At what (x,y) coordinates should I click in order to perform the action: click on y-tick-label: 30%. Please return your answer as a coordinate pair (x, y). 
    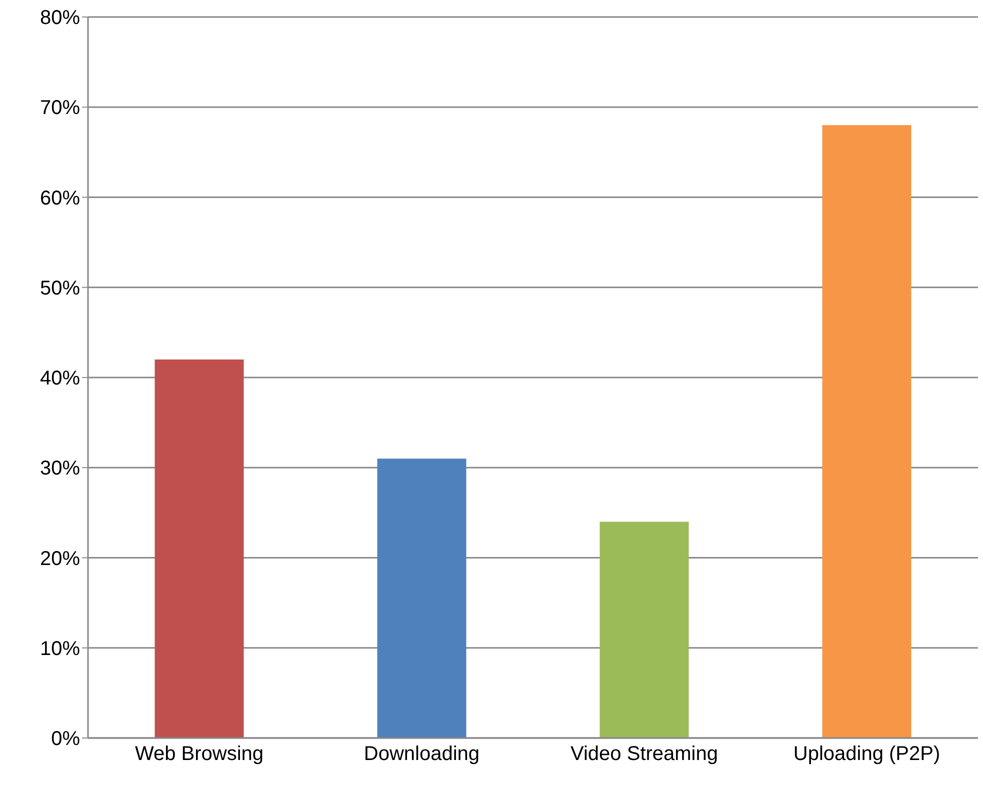
    Looking at the image, I should click on (60, 469).